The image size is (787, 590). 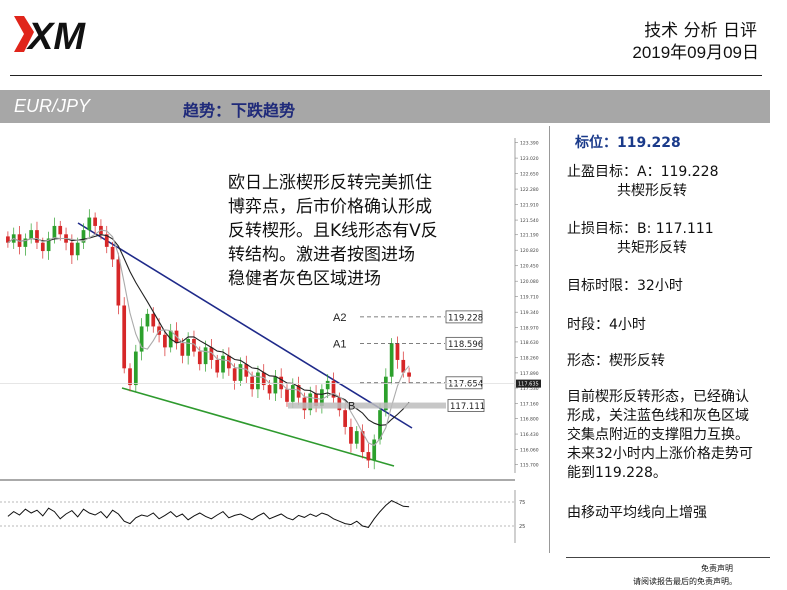 I want to click on price-tick-label: 118.970, so click(x=529, y=329).